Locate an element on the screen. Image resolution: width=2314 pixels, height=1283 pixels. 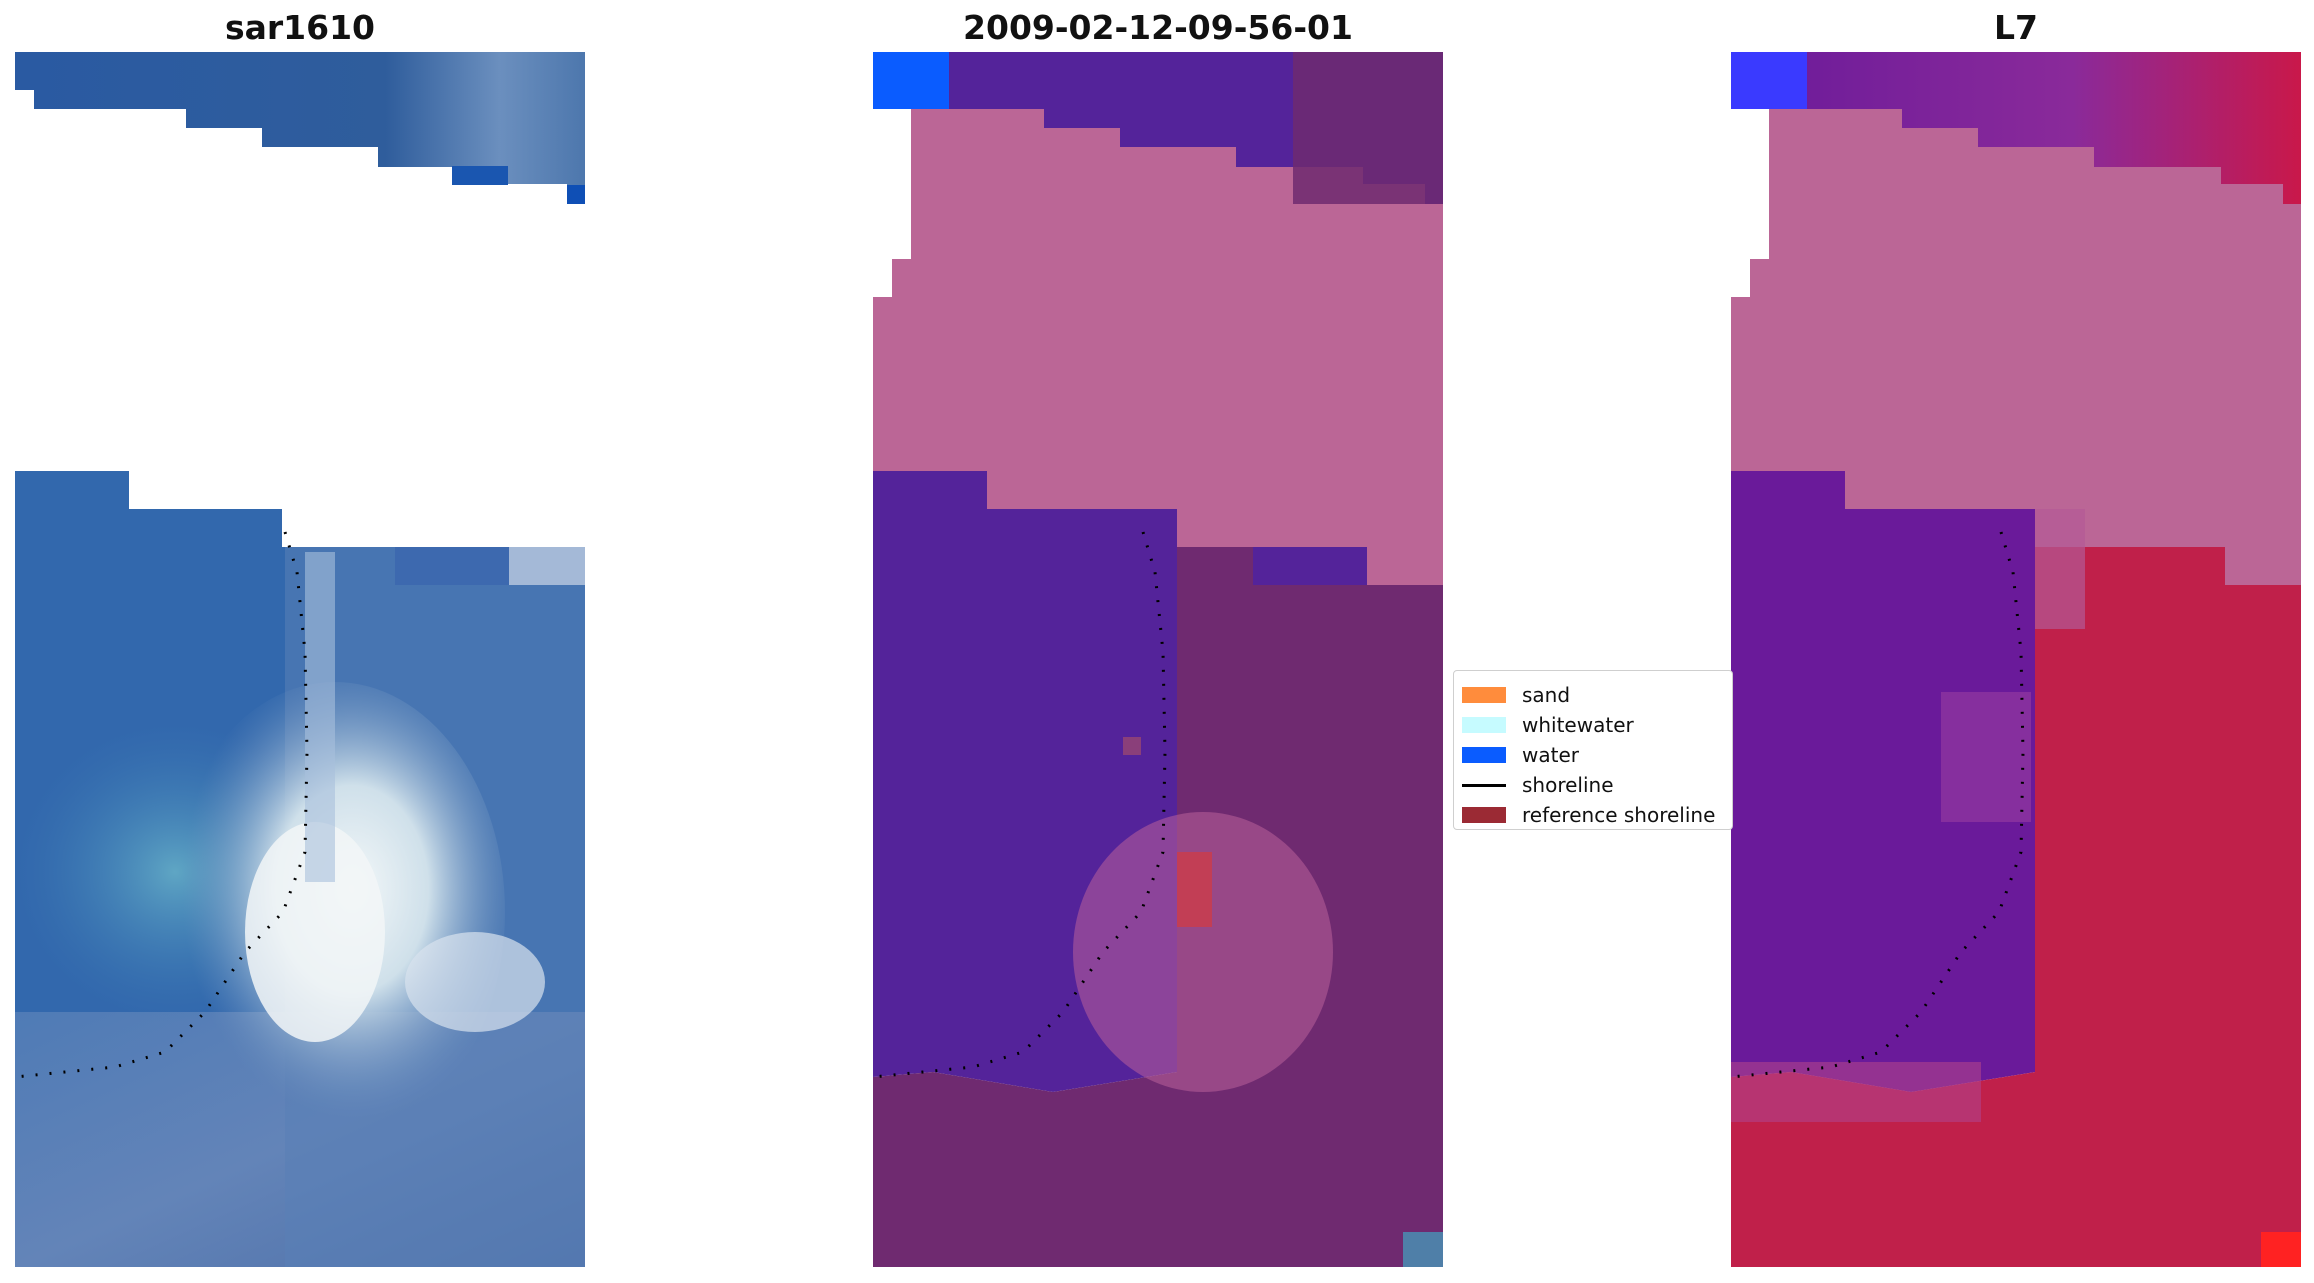
middle-panel-title: 2009-02-12-09-56-01 is located at coordinates (1158, 27).